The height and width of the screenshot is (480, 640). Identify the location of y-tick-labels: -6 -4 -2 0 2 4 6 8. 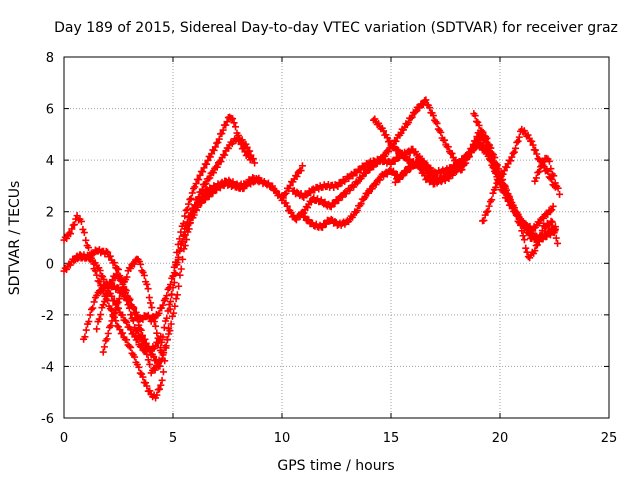
(47, 239).